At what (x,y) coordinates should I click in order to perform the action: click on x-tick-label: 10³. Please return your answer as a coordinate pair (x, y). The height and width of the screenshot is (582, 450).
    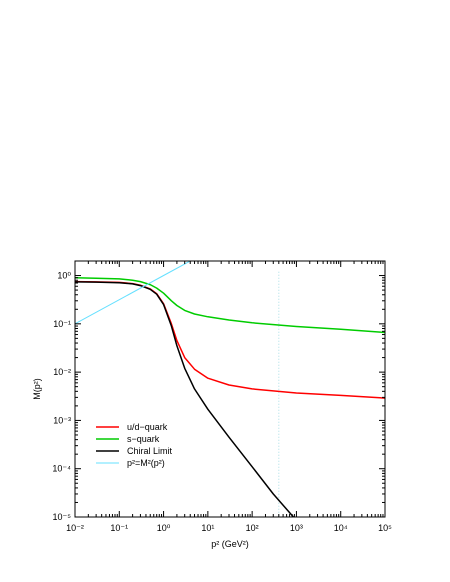
    Looking at the image, I should click on (296, 528).